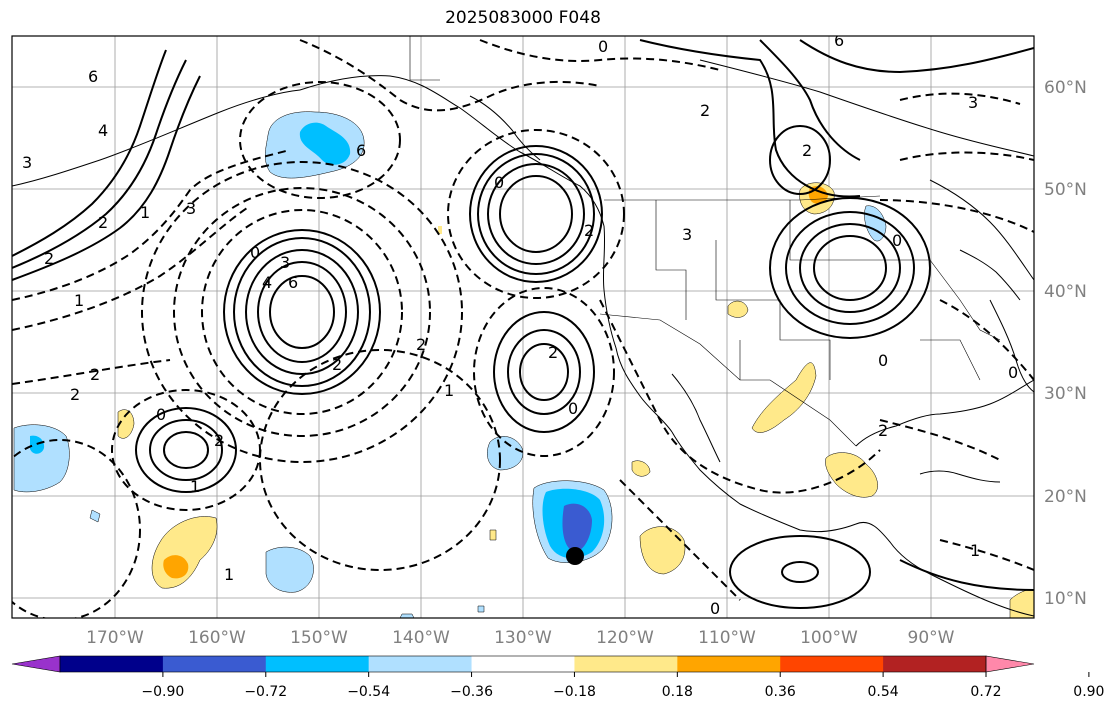 Image resolution: width=1105 pixels, height=712 pixels. Describe the element at coordinates (319, 638) in the screenshot. I see `lon-label: 150°W` at that location.